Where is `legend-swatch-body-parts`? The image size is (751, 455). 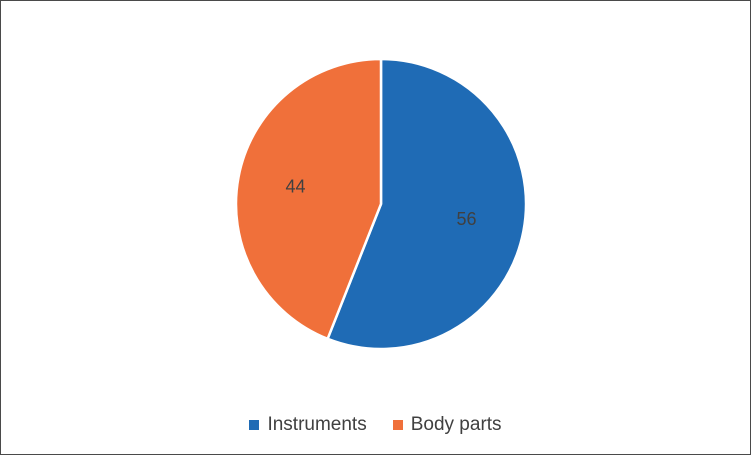
legend-swatch-body-parts is located at coordinates (397, 425).